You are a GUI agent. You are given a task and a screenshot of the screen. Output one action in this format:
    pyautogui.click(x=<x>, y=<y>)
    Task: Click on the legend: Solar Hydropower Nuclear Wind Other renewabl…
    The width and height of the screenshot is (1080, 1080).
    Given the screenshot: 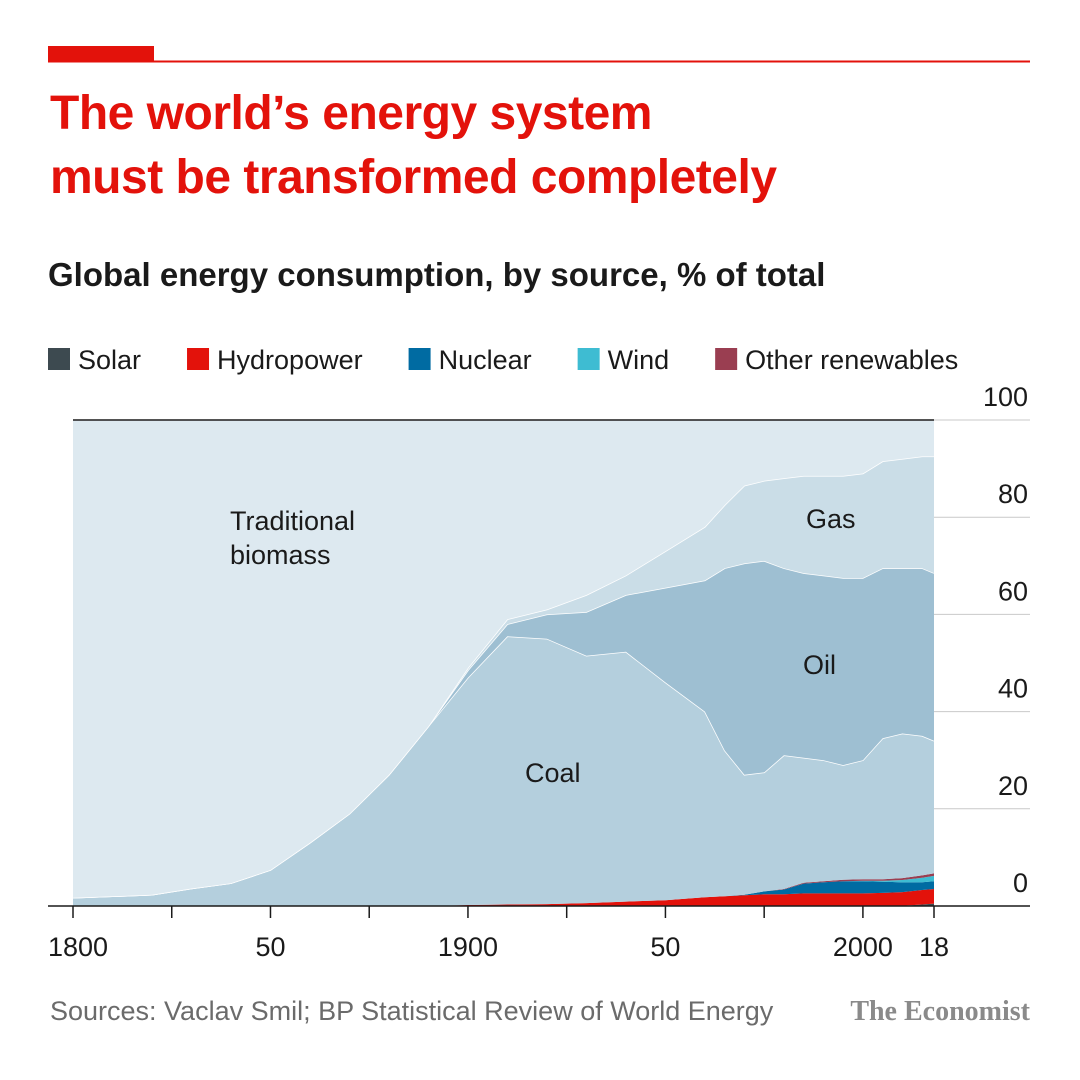 What is the action you would take?
    pyautogui.click(x=503, y=360)
    